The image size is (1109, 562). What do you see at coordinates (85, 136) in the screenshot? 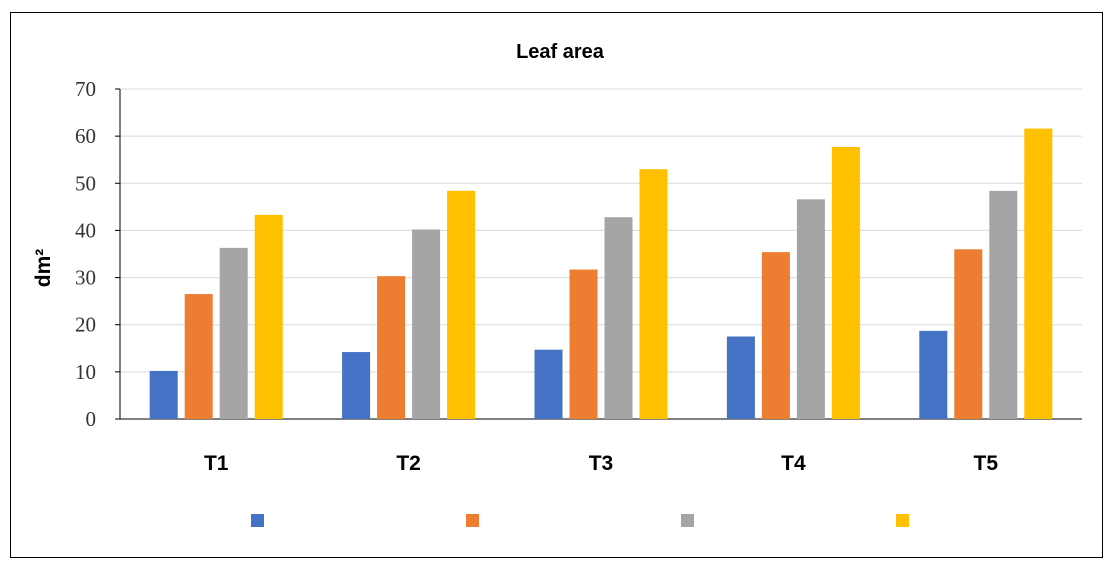
I see `y-tick-label: 60` at bounding box center [85, 136].